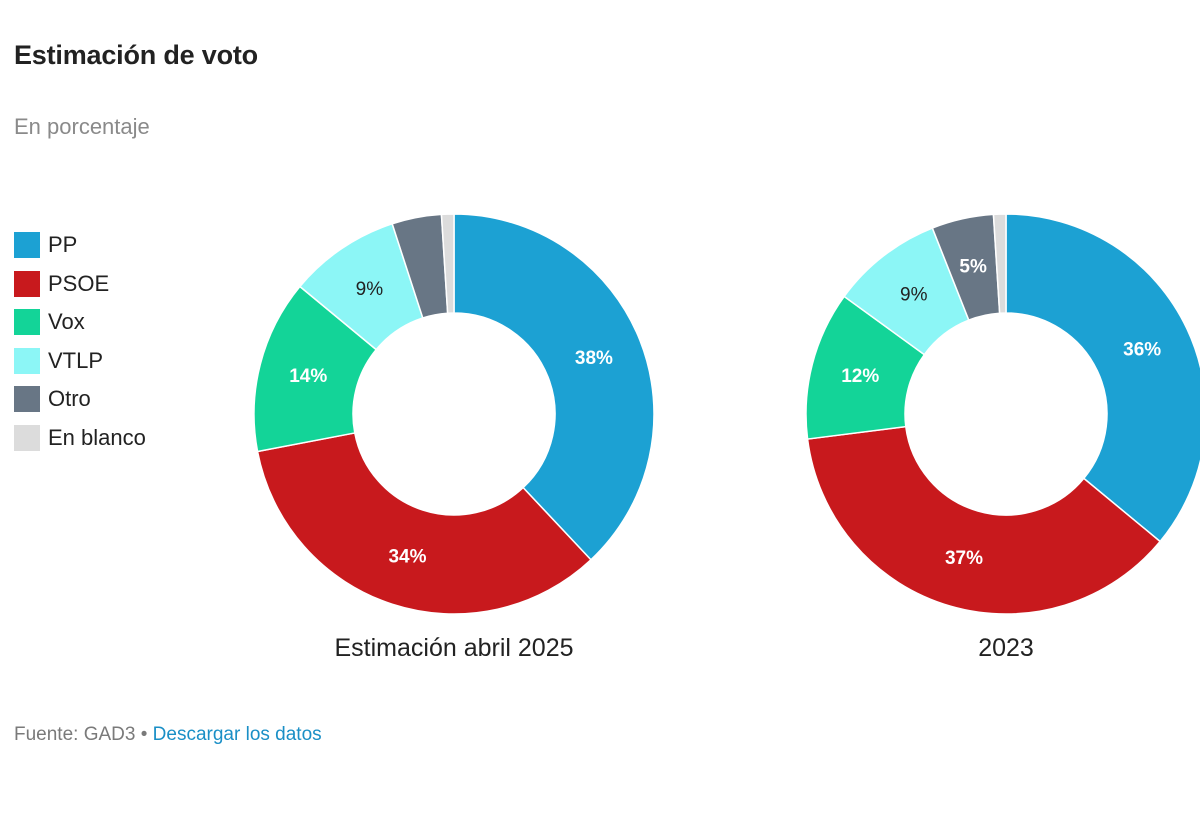 The image size is (1200, 840). I want to click on legend-label-vox: Vox, so click(66, 322).